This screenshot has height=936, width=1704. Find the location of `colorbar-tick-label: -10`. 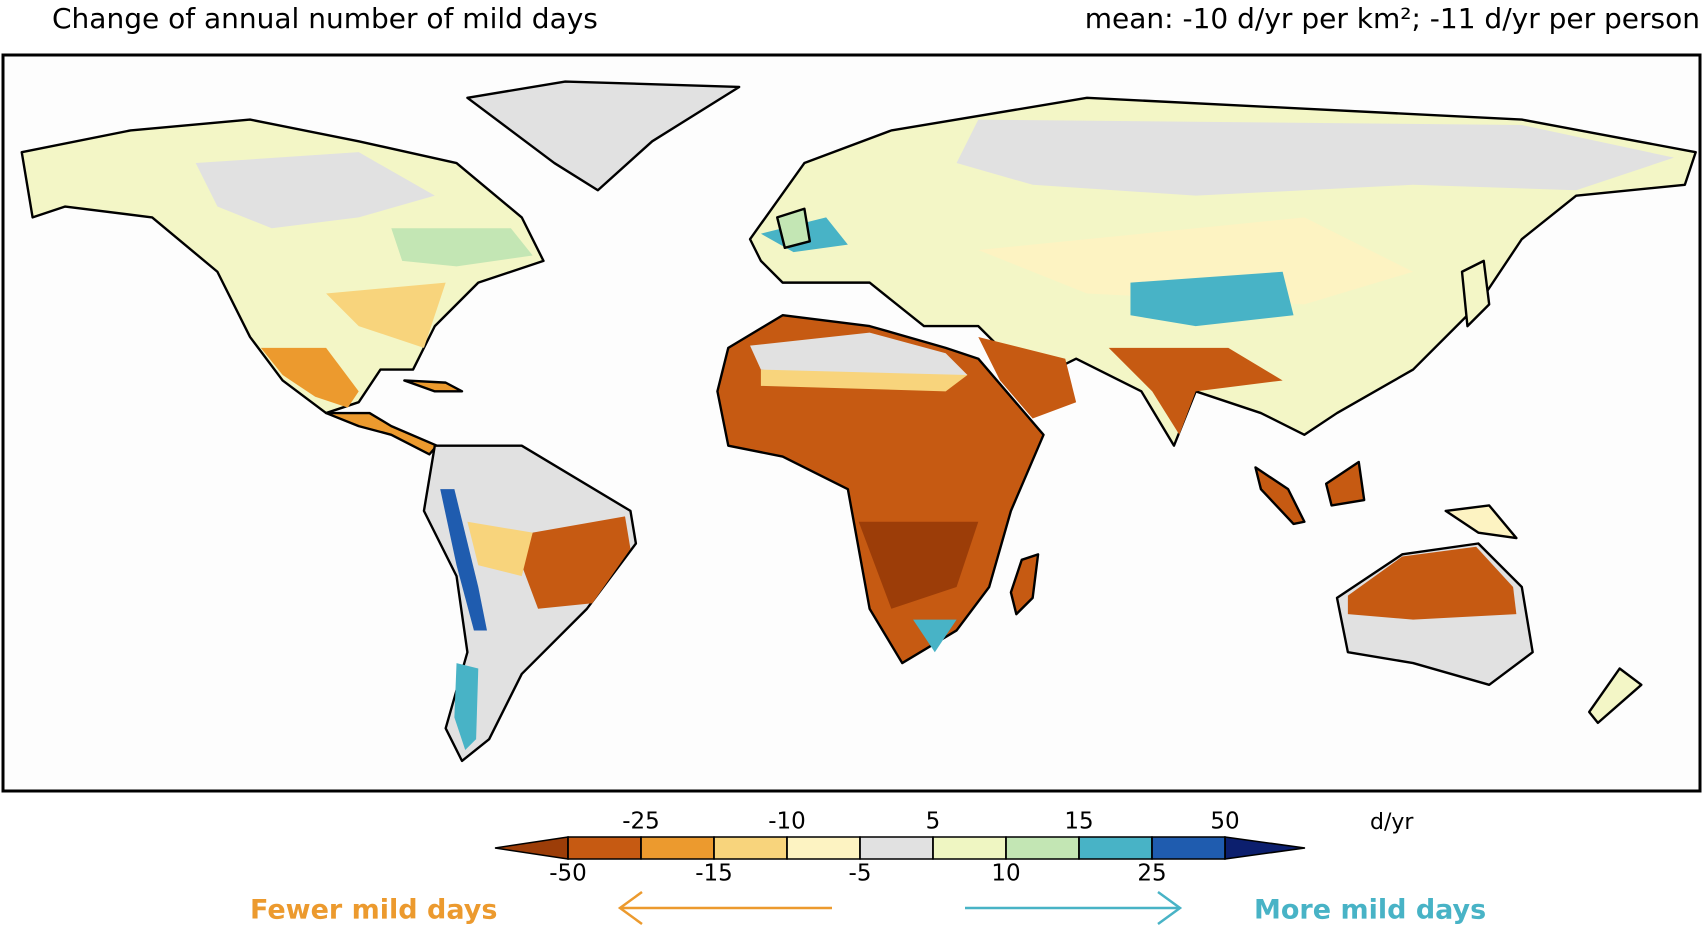

colorbar-tick-label: -10 is located at coordinates (787, 822).